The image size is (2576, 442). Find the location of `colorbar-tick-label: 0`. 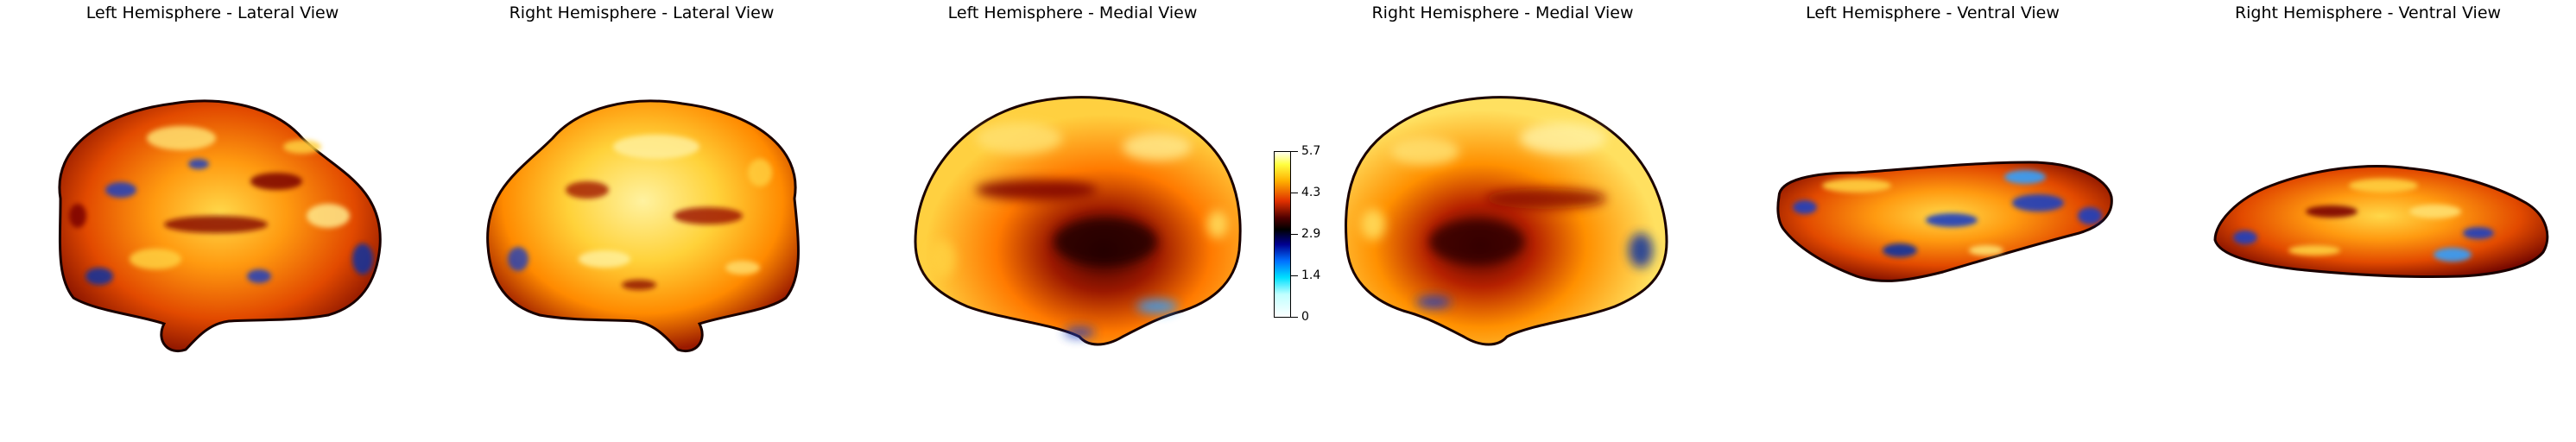

colorbar-tick-label: 0 is located at coordinates (1305, 317).